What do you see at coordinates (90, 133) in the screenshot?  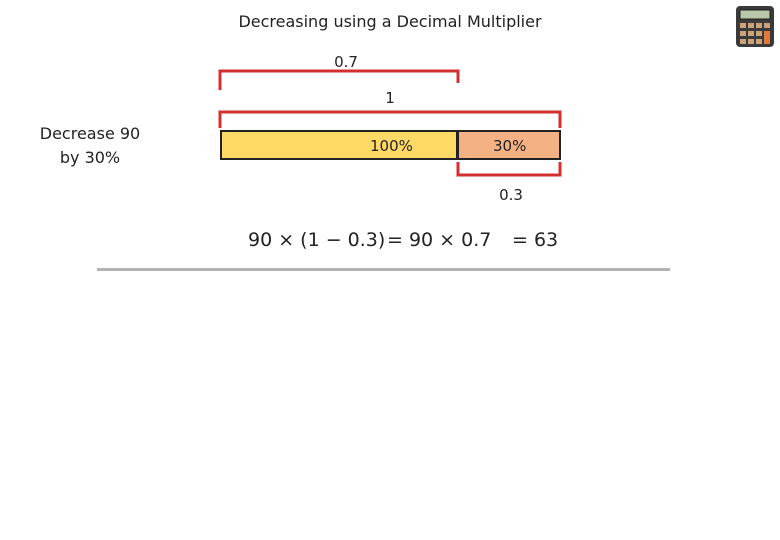 I see `prompt-line-1: Decrease 90` at bounding box center [90, 133].